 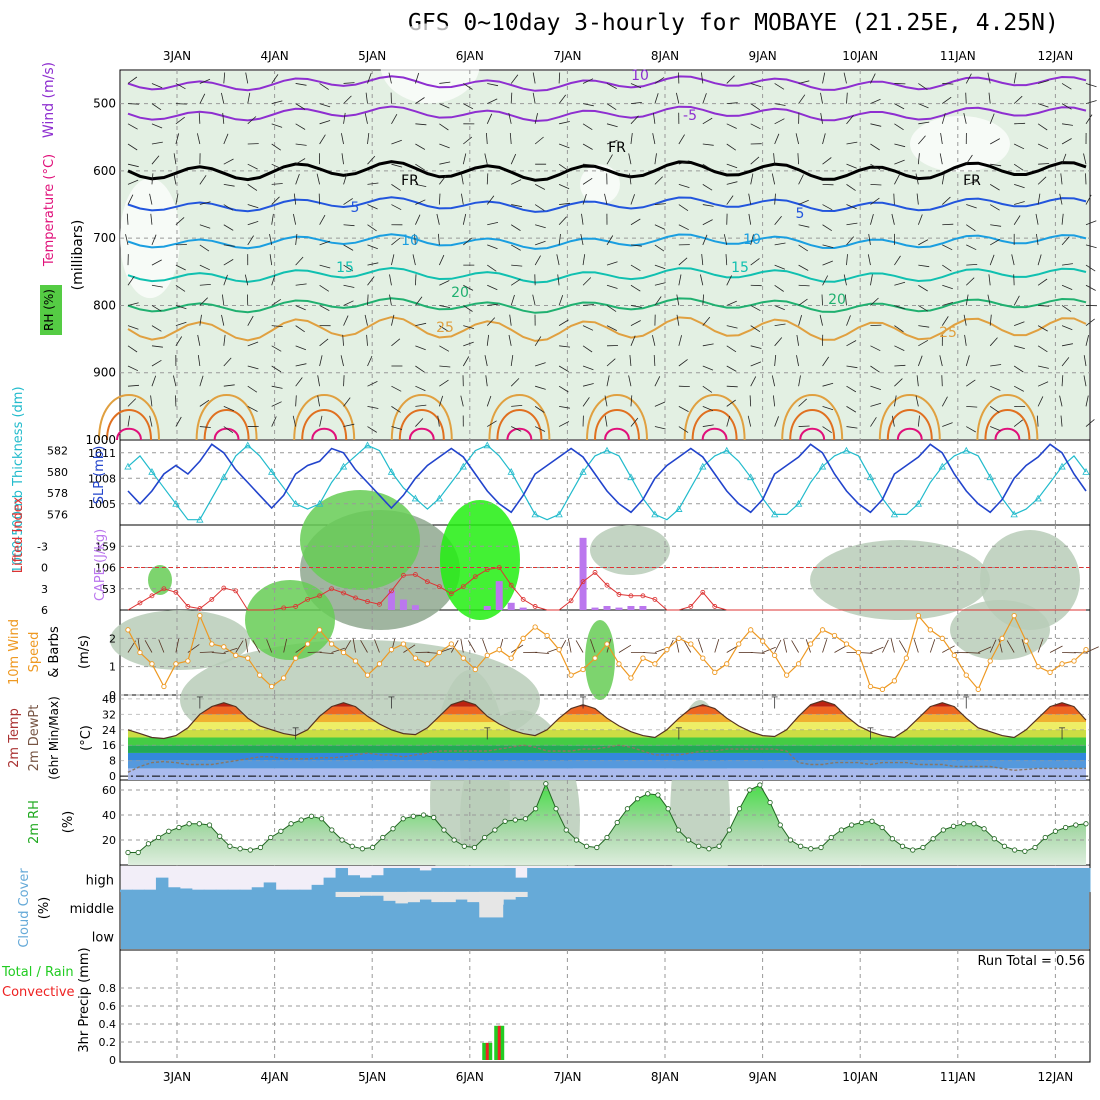 What do you see at coordinates (18, 479) in the screenshot?
I see `axis-title-thickness: 1000-500mb Thickness (dm)` at bounding box center [18, 479].